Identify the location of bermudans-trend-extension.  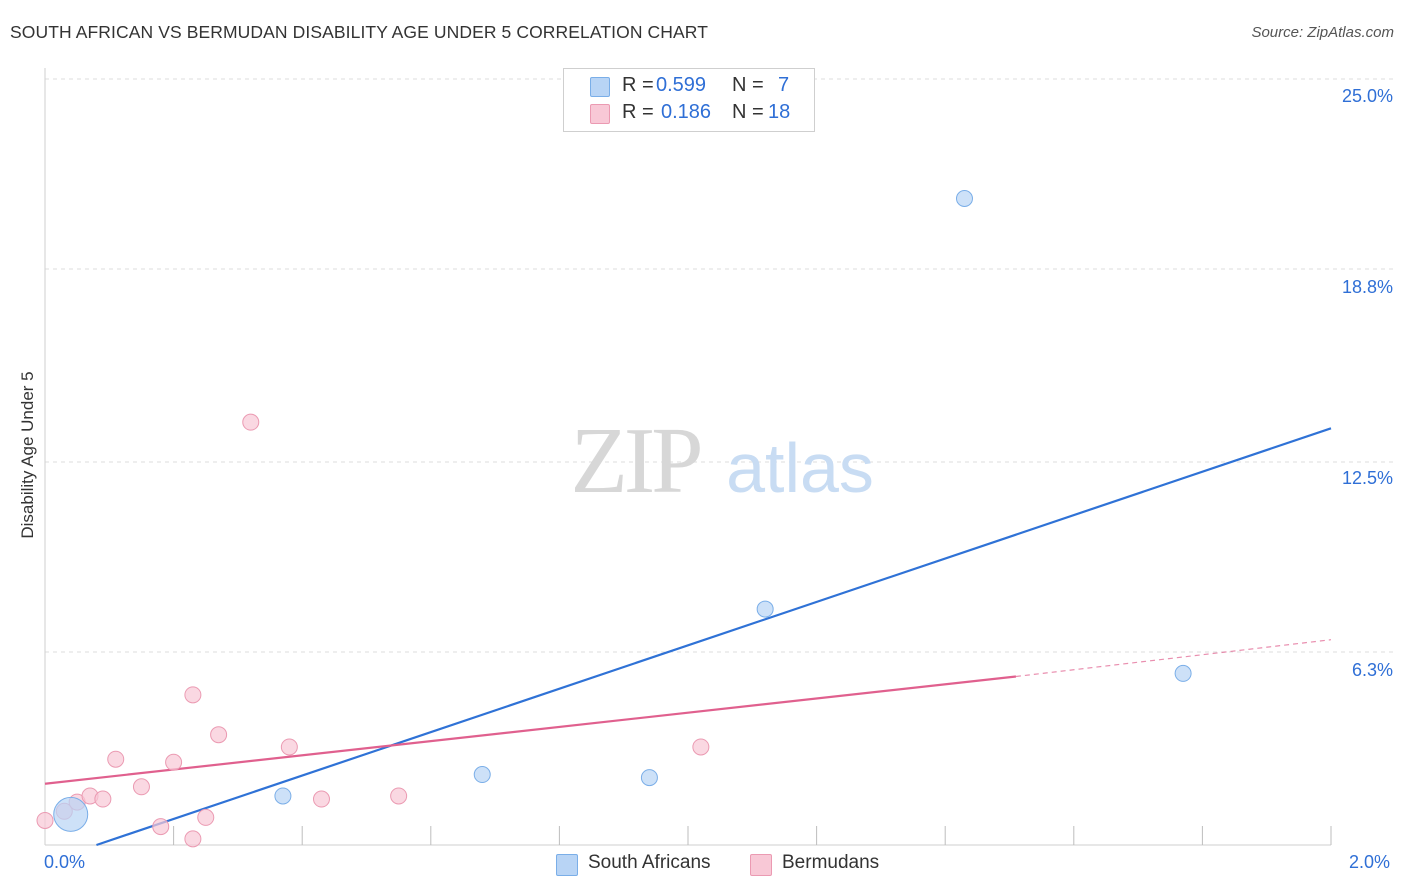
(1173, 658).